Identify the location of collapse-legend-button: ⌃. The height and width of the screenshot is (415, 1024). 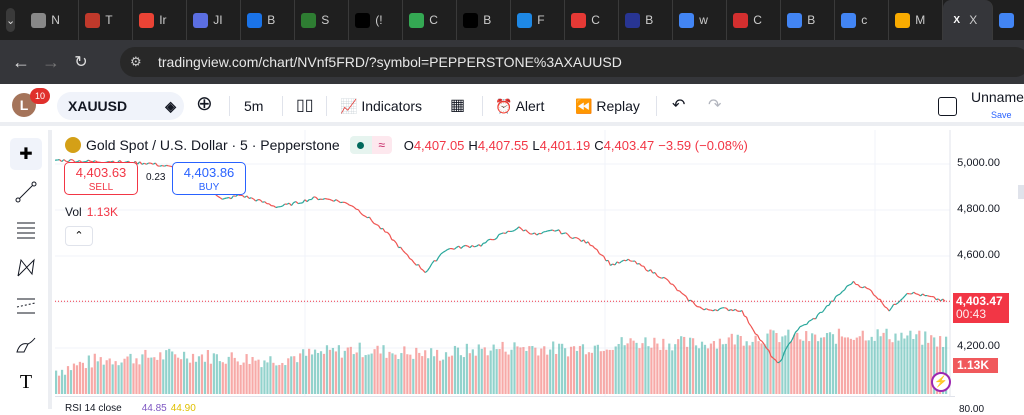
(79, 236).